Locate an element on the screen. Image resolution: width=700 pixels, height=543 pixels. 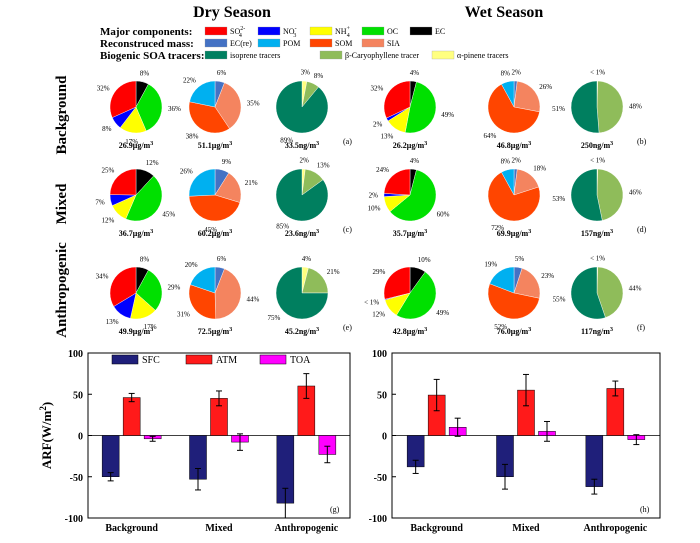
pie-slice-label: 89% is located at coordinates (286, 140).